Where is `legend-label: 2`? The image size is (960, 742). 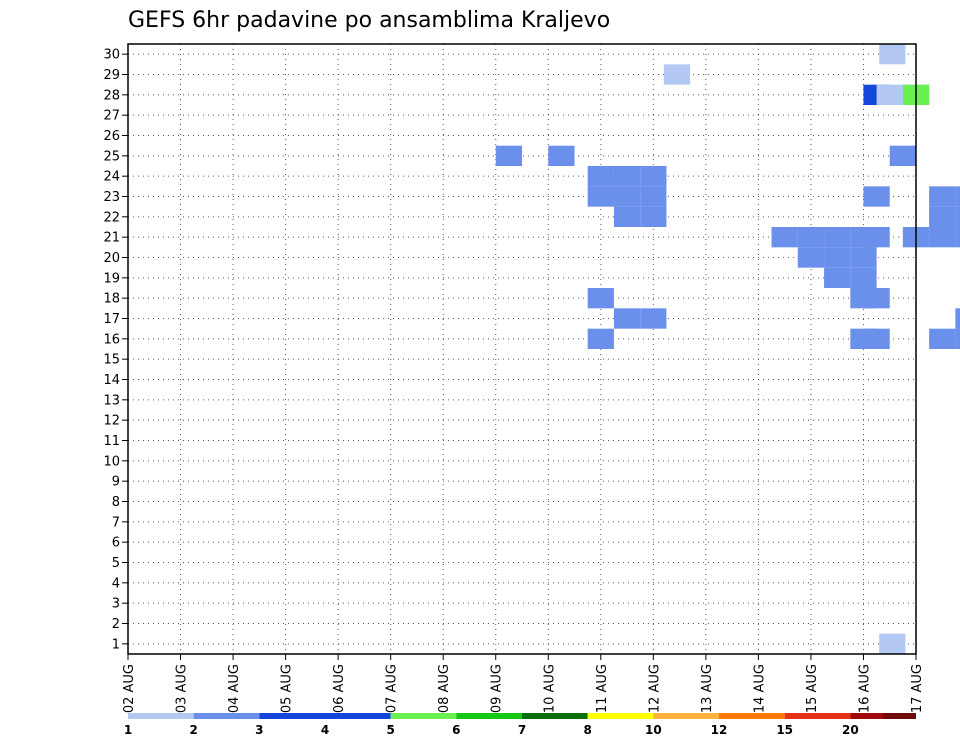
legend-label: 2 is located at coordinates (193, 730).